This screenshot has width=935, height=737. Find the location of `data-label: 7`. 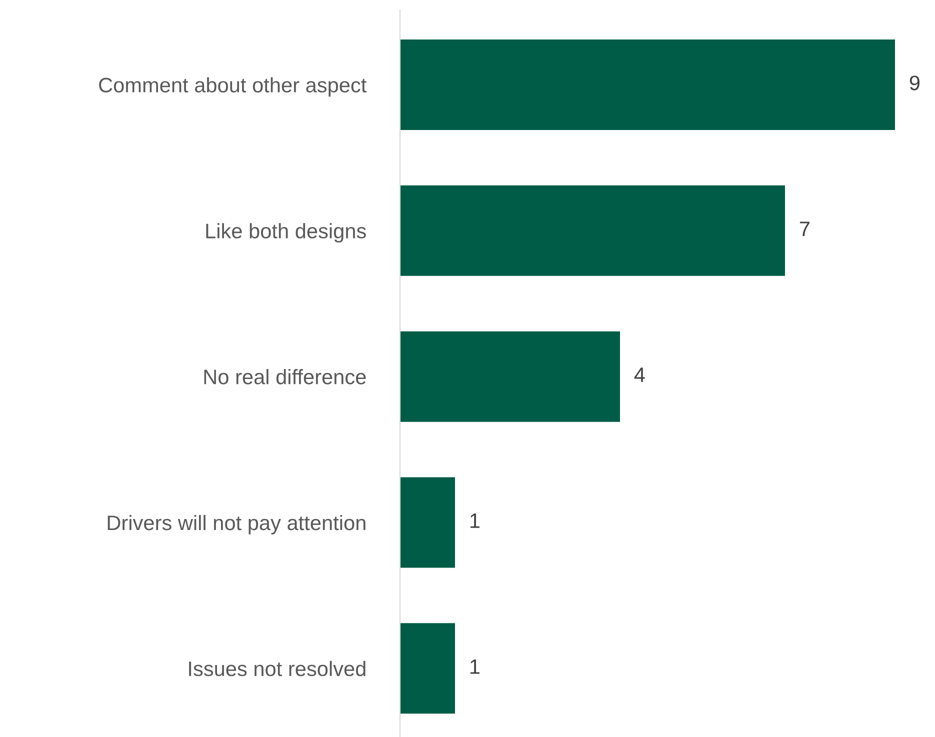

data-label: 7 is located at coordinates (805, 229).